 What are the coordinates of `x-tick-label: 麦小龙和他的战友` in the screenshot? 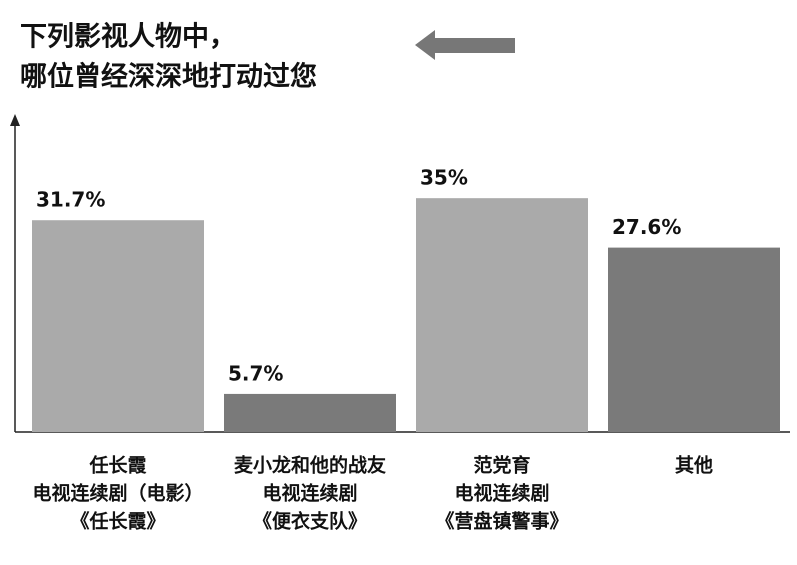 It's located at (310, 465).